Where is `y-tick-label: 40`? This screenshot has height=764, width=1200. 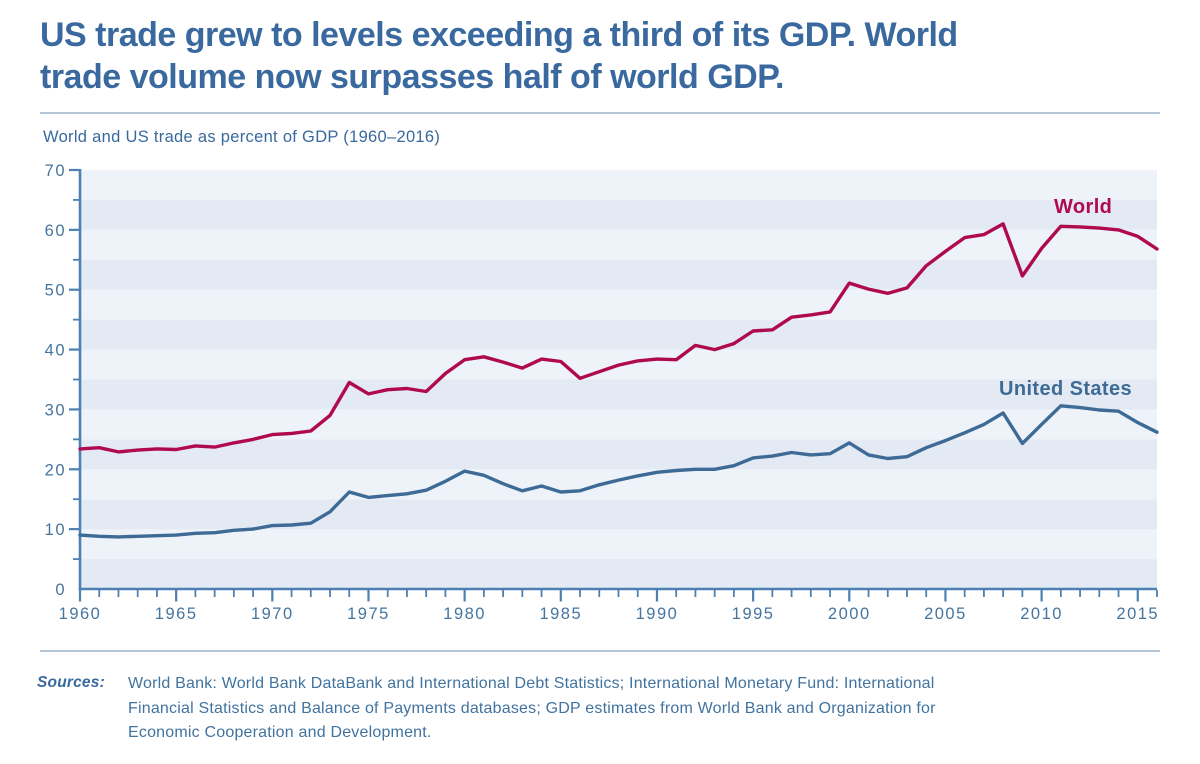
y-tick-label: 40 is located at coordinates (55, 351).